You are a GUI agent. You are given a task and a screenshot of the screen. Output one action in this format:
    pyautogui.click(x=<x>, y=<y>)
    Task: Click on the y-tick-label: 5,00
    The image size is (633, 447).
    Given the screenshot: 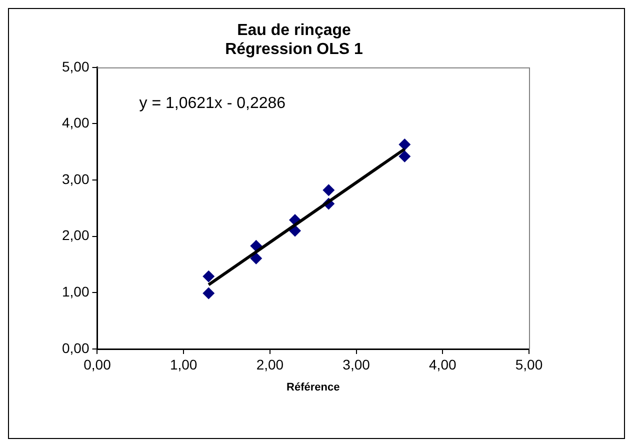 What is the action you would take?
    pyautogui.click(x=76, y=66)
    